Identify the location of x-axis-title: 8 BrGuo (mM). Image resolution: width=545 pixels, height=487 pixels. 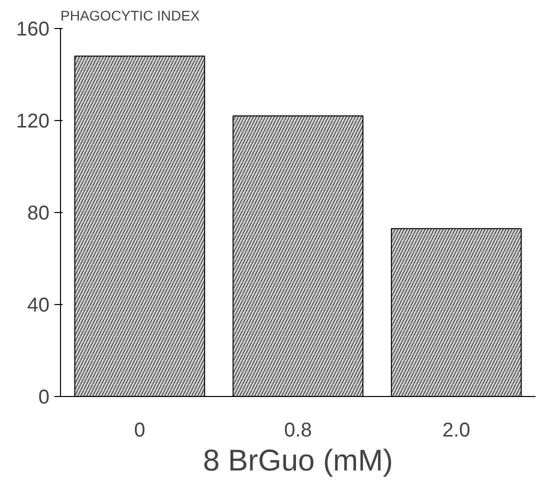
(298, 461).